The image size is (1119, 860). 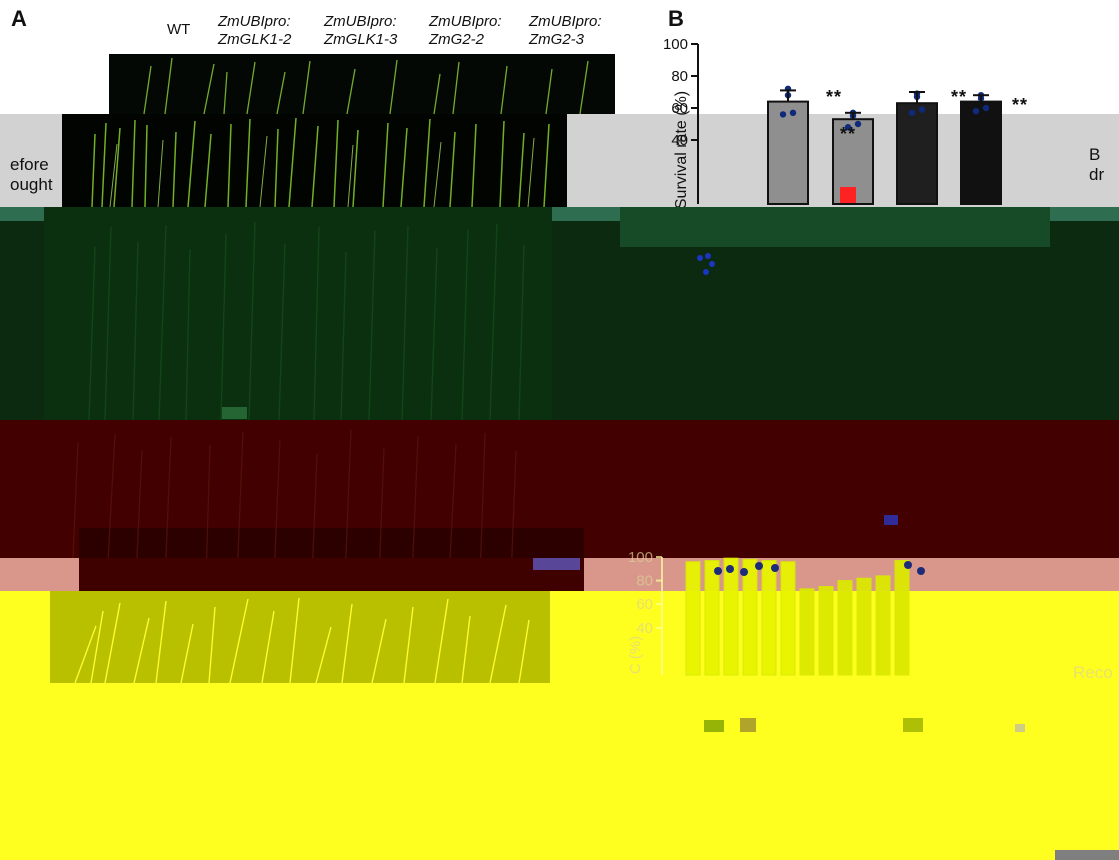 What do you see at coordinates (675, 44) in the screenshot?
I see `survival-rate-y-tick-label: 100` at bounding box center [675, 44].